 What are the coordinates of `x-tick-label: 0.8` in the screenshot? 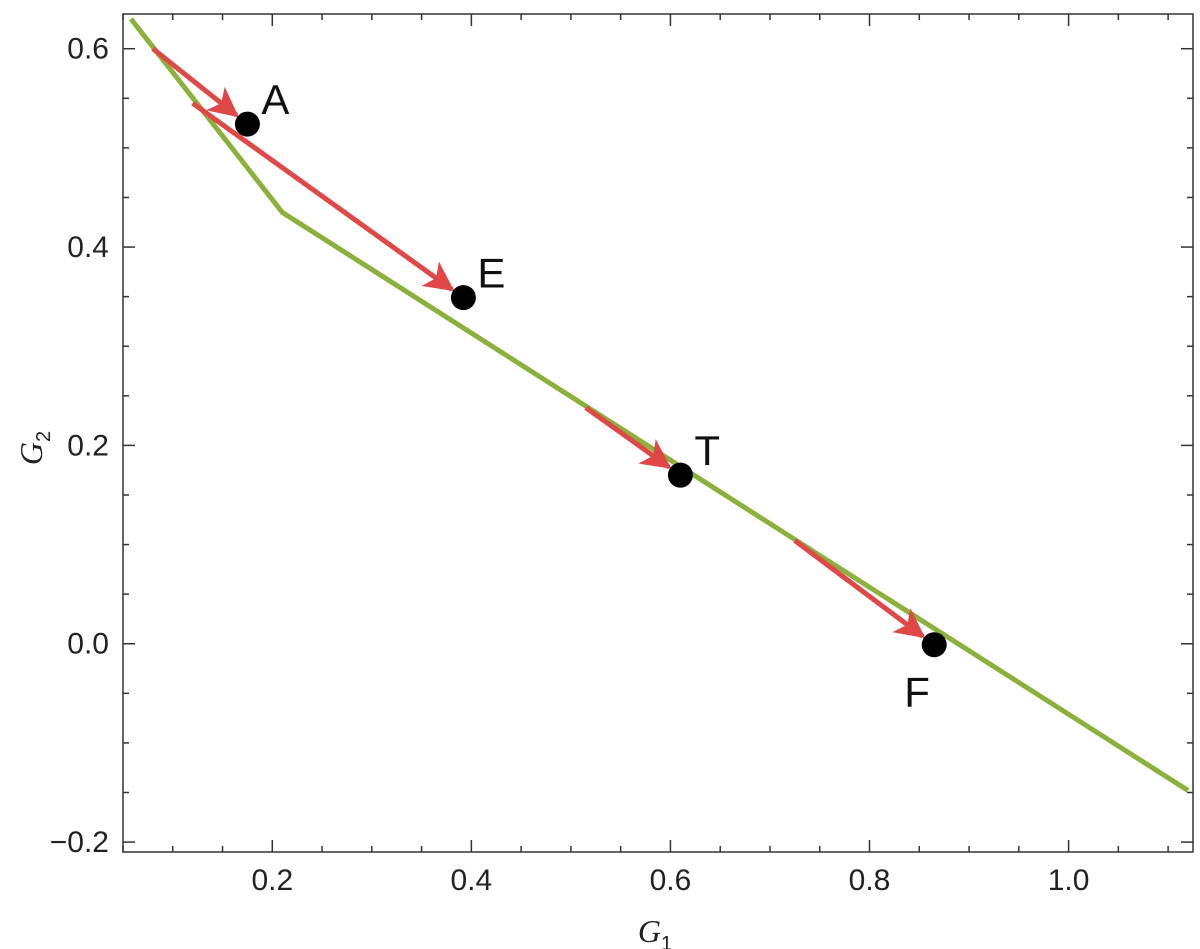 It's located at (870, 880).